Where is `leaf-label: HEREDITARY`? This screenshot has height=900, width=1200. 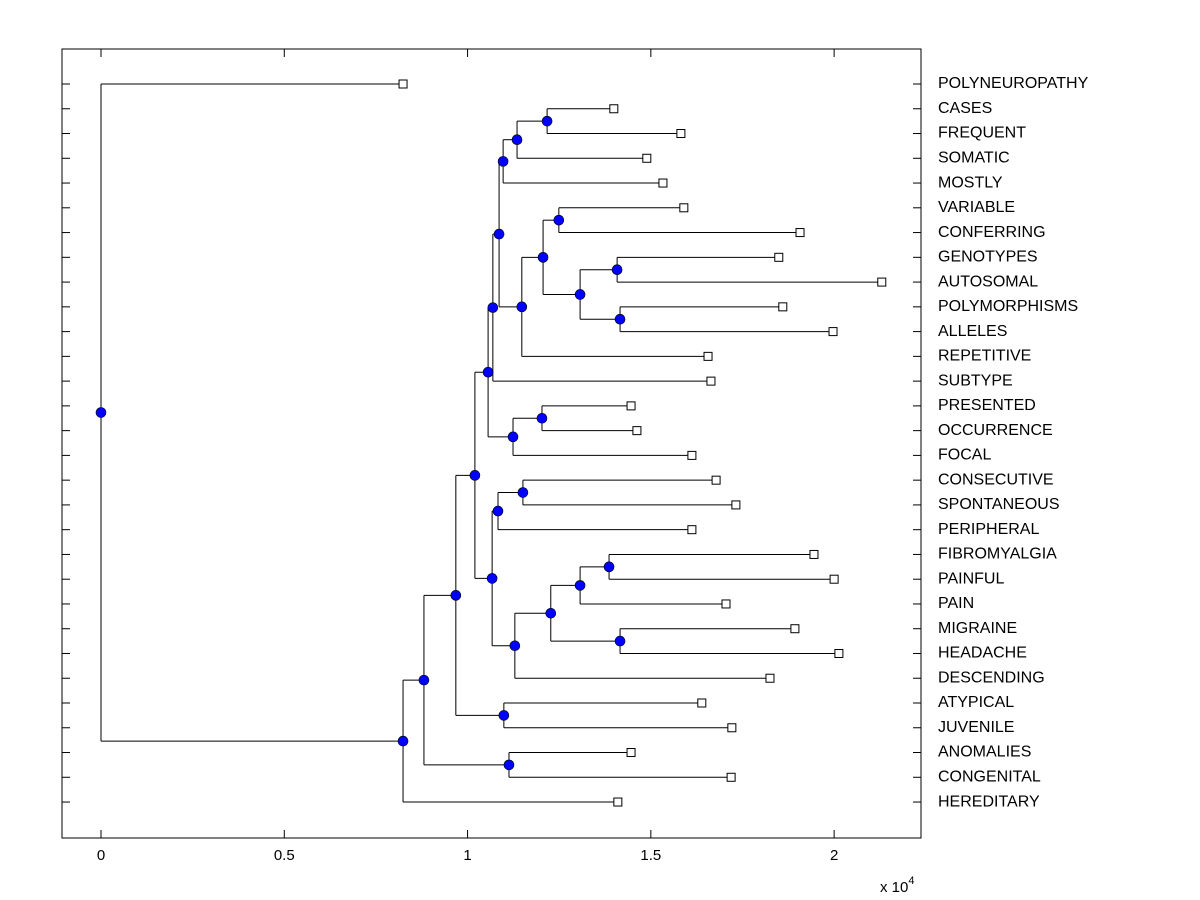 leaf-label: HEREDITARY is located at coordinates (989, 801).